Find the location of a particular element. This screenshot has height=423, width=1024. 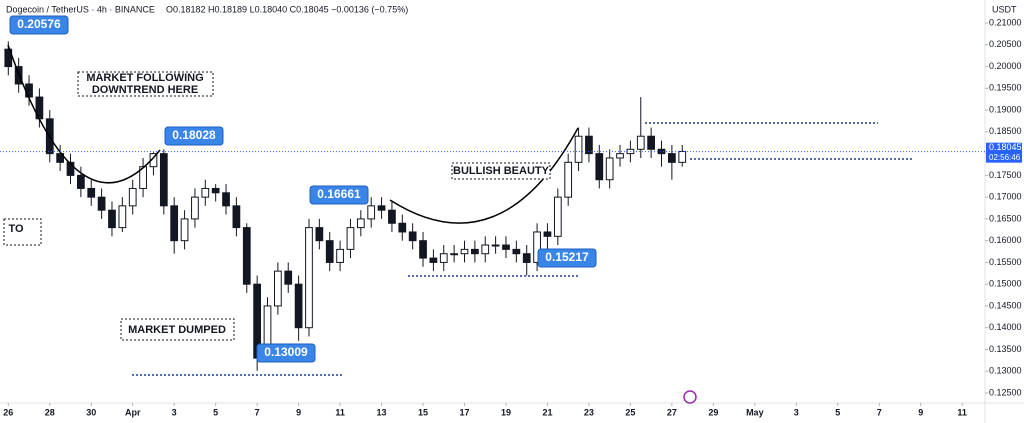

callout-text: 0.16661 is located at coordinates (339, 194).